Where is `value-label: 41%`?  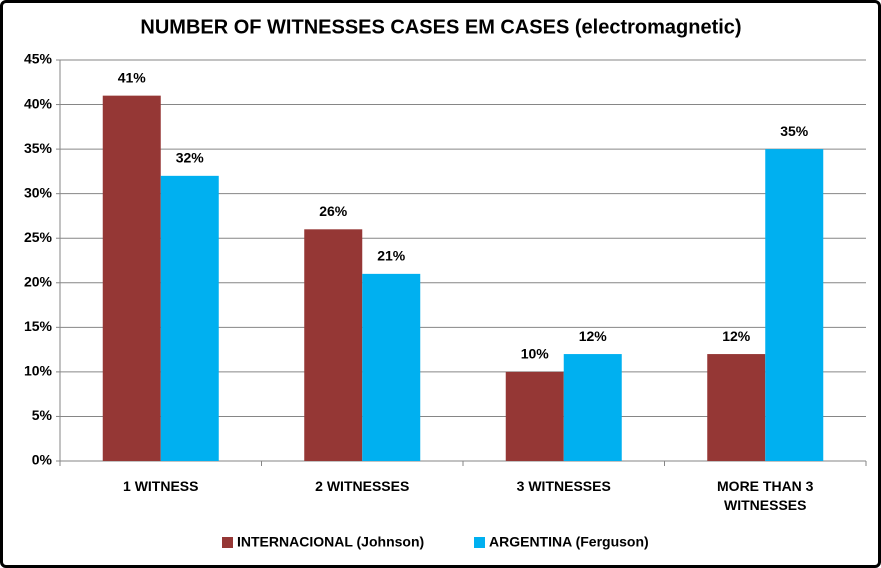
value-label: 41% is located at coordinates (132, 77).